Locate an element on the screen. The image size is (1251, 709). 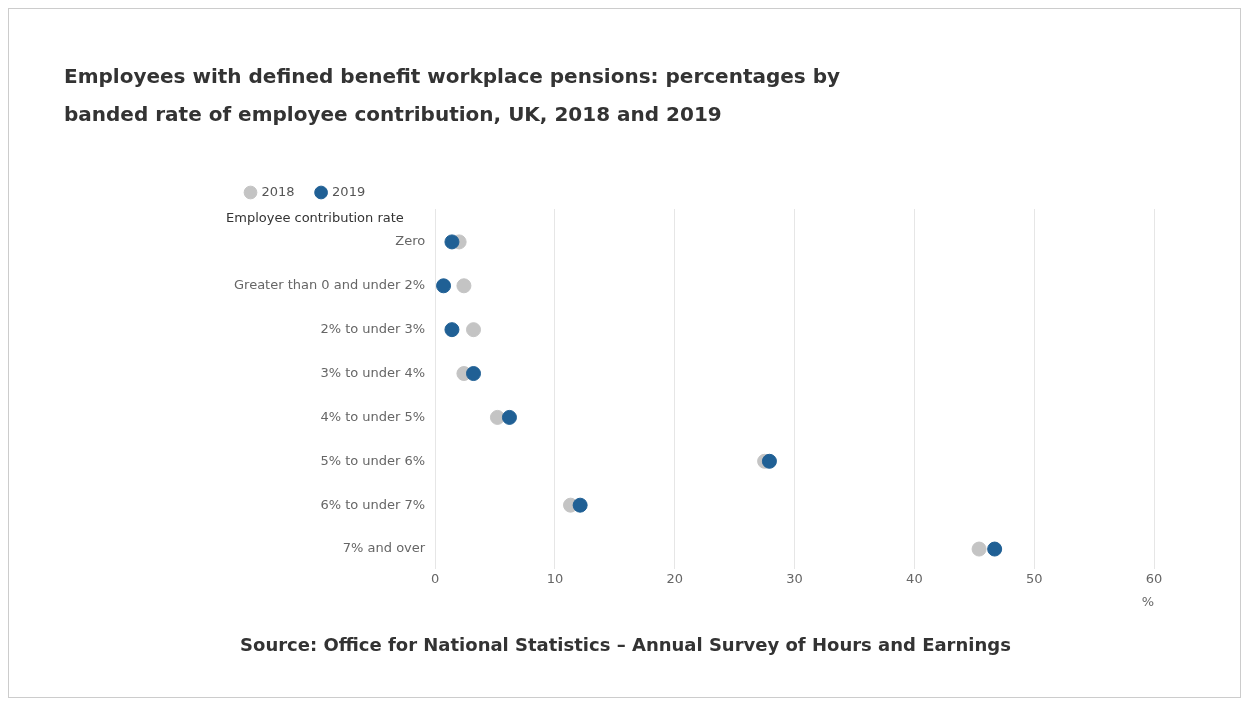
legend-label: 2018 is located at coordinates (278, 191).